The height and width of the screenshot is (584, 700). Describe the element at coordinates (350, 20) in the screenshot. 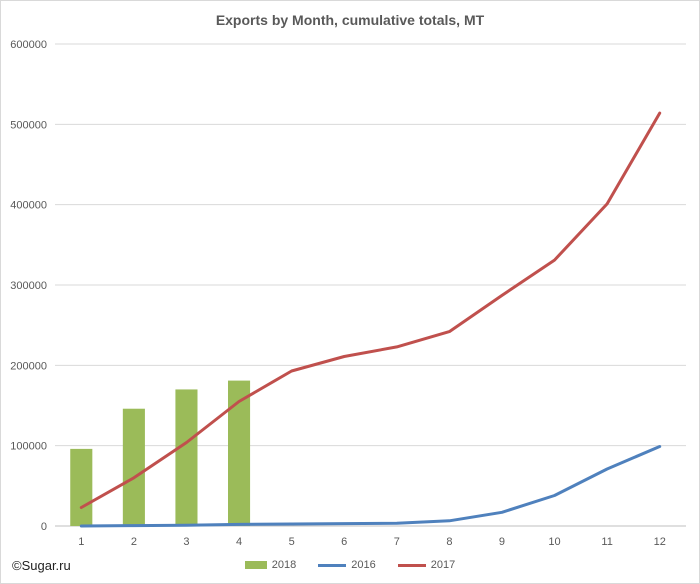

I see `chart-title: Exports by Month, cumulative totals, MT` at that location.